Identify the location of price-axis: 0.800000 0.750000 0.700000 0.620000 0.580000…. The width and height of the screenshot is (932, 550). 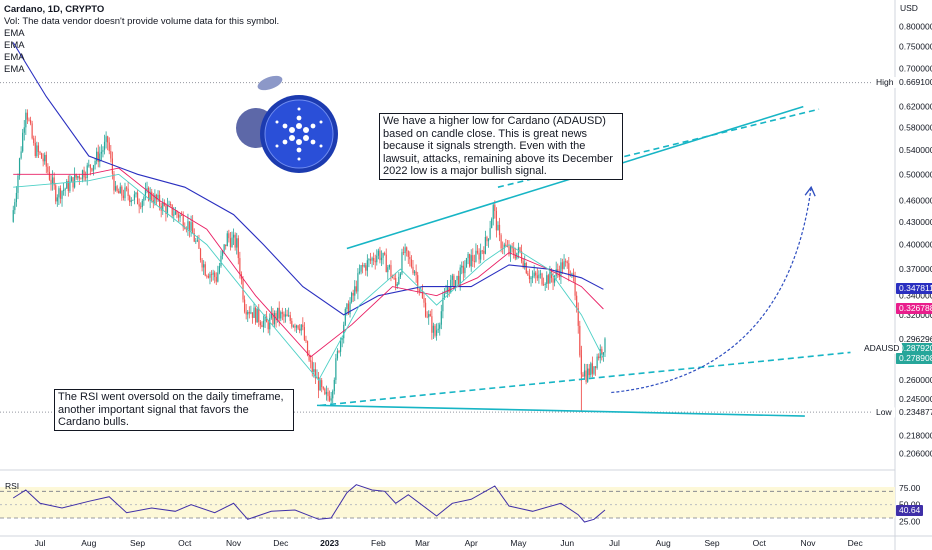
(915, 264).